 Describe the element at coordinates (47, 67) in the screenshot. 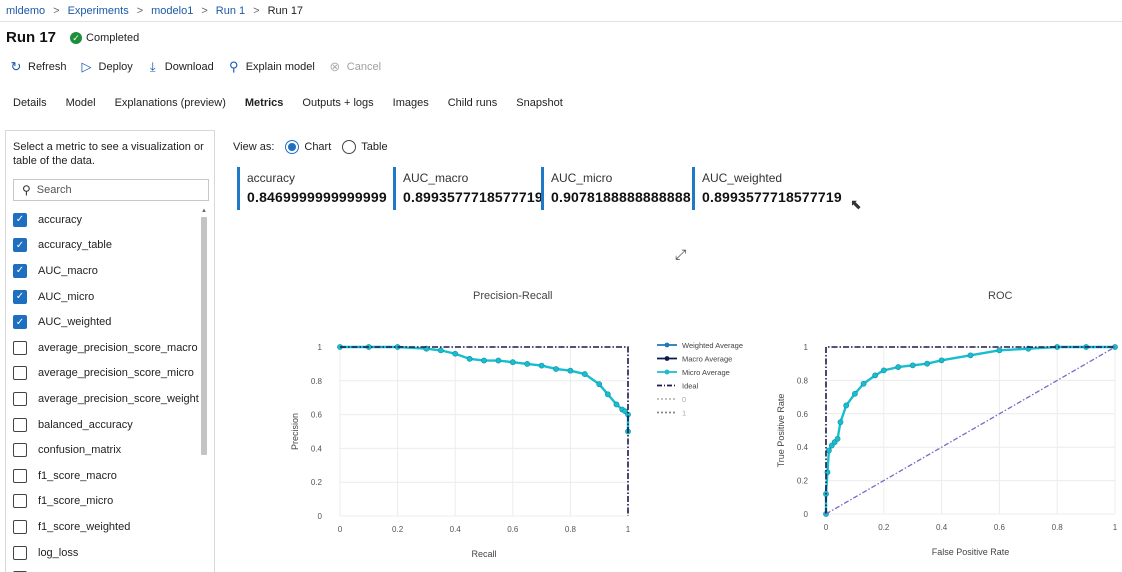

I see `refresh-label: Refresh` at that location.